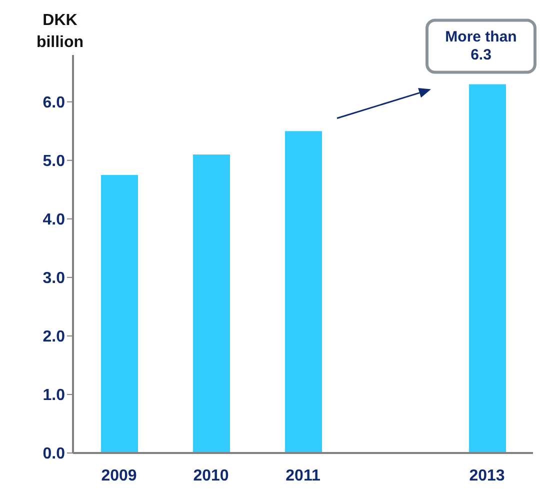 Image resolution: width=550 pixels, height=491 pixels. I want to click on y-tick-label: 5.0, so click(54, 161).